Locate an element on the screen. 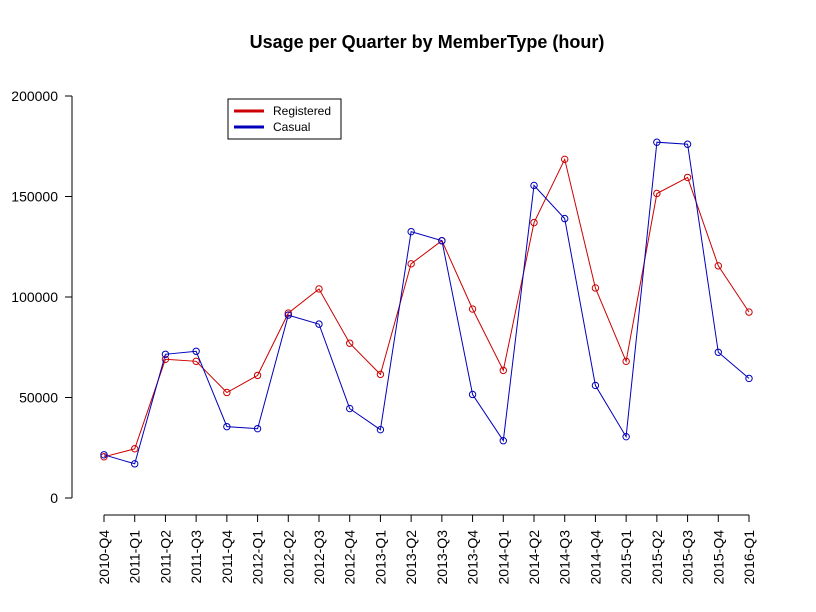 The image size is (816, 612). x-tick-label: 2014-Q3 is located at coordinates (565, 557).